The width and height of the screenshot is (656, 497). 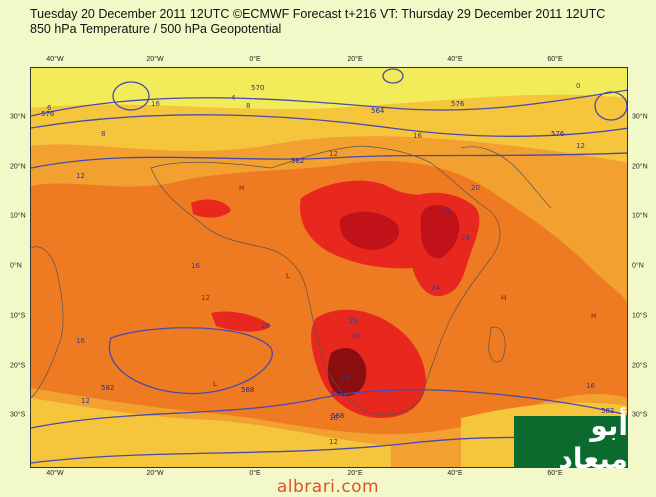 I want to click on watermark-text: أبو ميعاد, so click(x=593, y=442).